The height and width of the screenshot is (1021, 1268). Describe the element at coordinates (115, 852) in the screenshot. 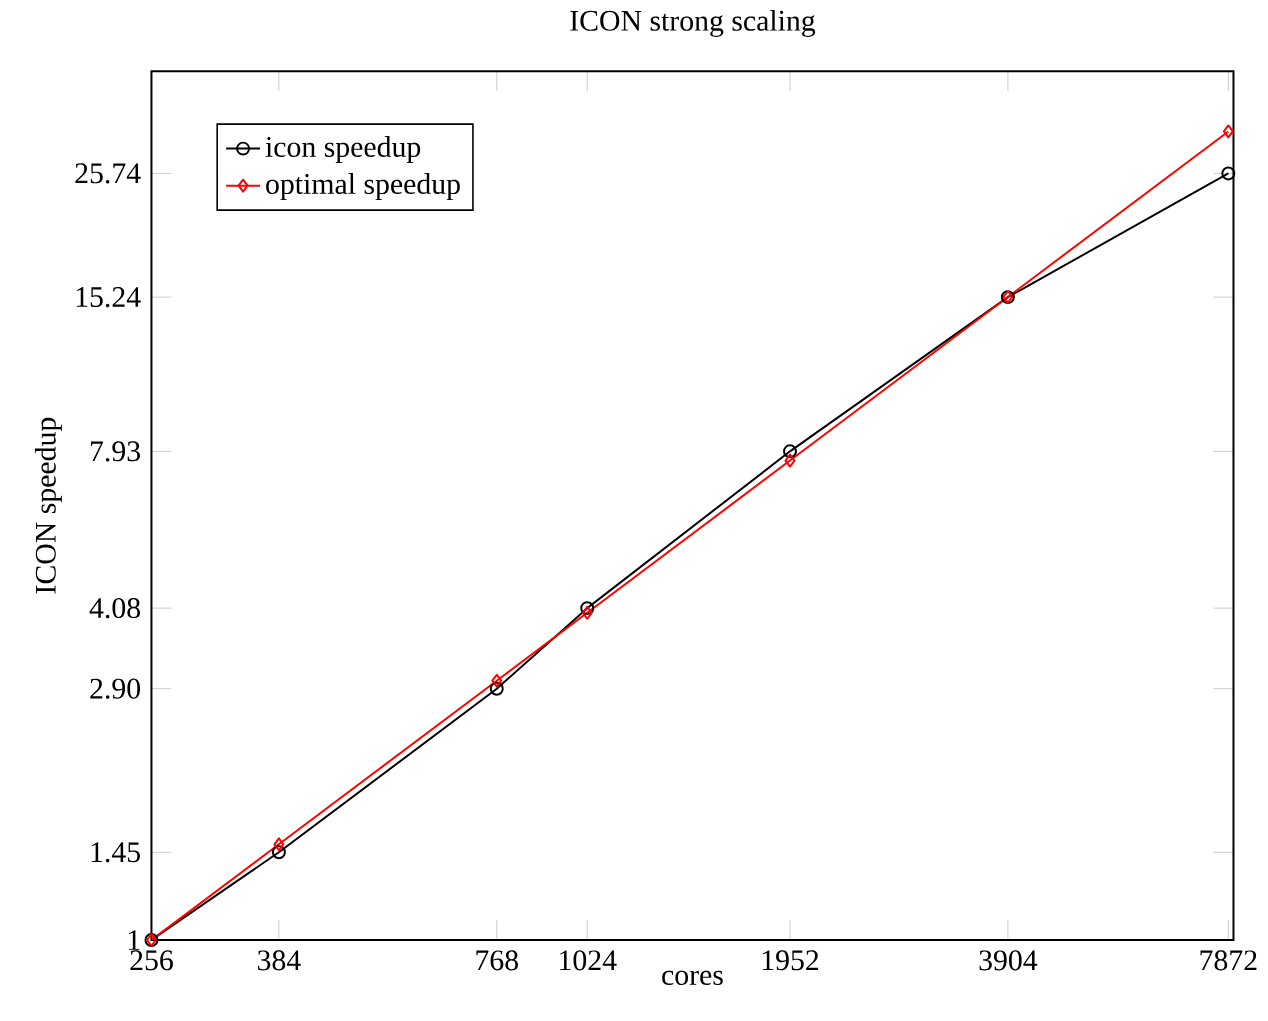

I see `y-tick-label: 1.45` at that location.